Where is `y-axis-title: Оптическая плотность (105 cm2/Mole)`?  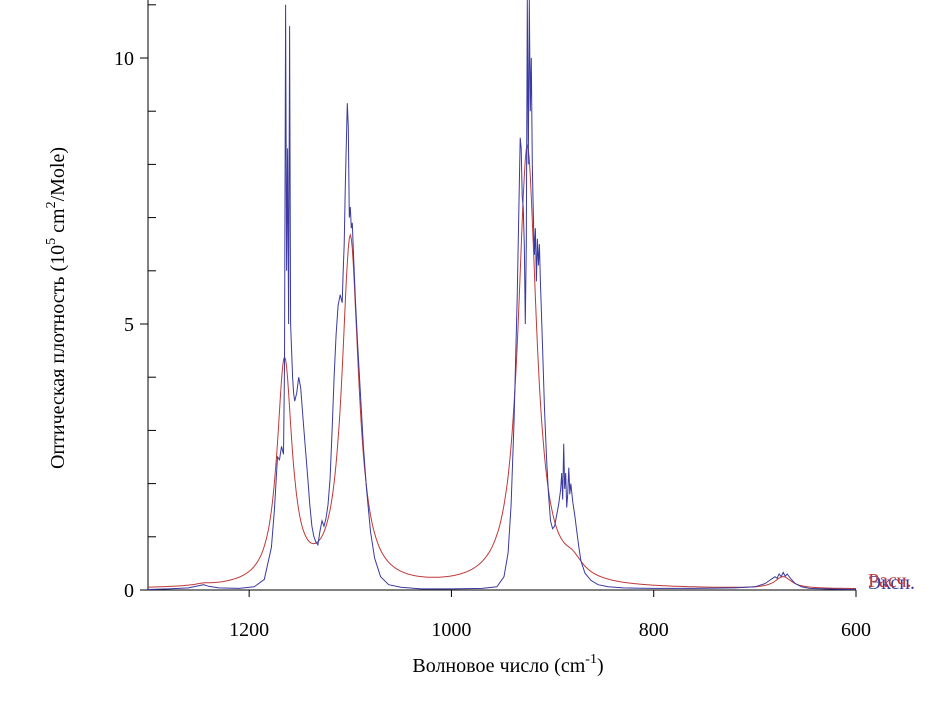 y-axis-title: Оптическая плотность (105 cm2/Mole) is located at coordinates (56, 308).